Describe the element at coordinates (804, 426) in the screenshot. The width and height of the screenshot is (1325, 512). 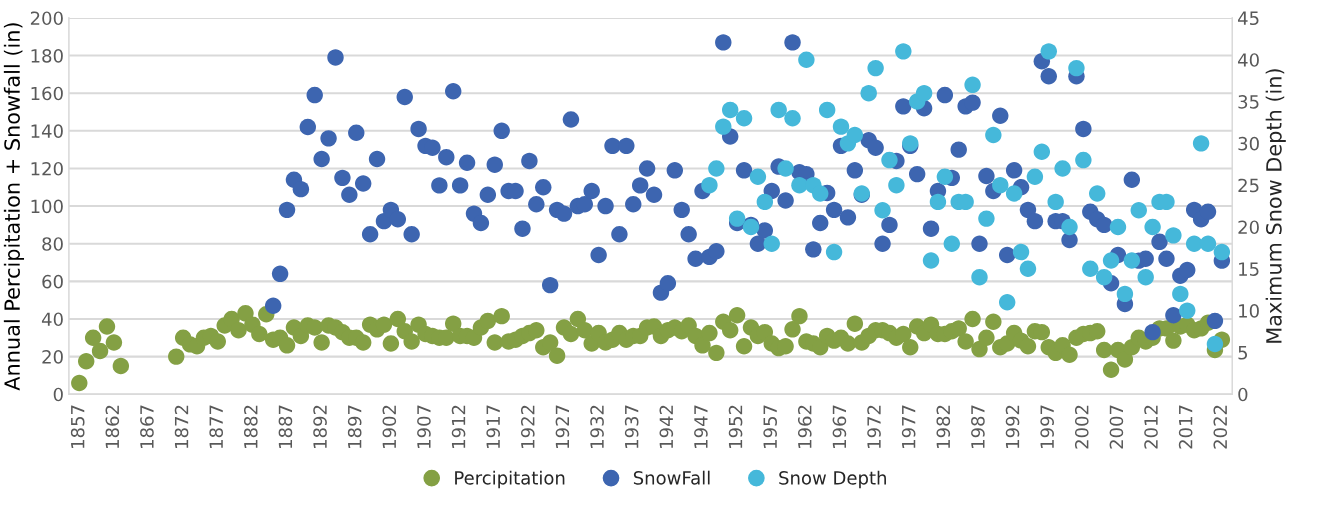
I see `x-tick-label: 1962` at that location.